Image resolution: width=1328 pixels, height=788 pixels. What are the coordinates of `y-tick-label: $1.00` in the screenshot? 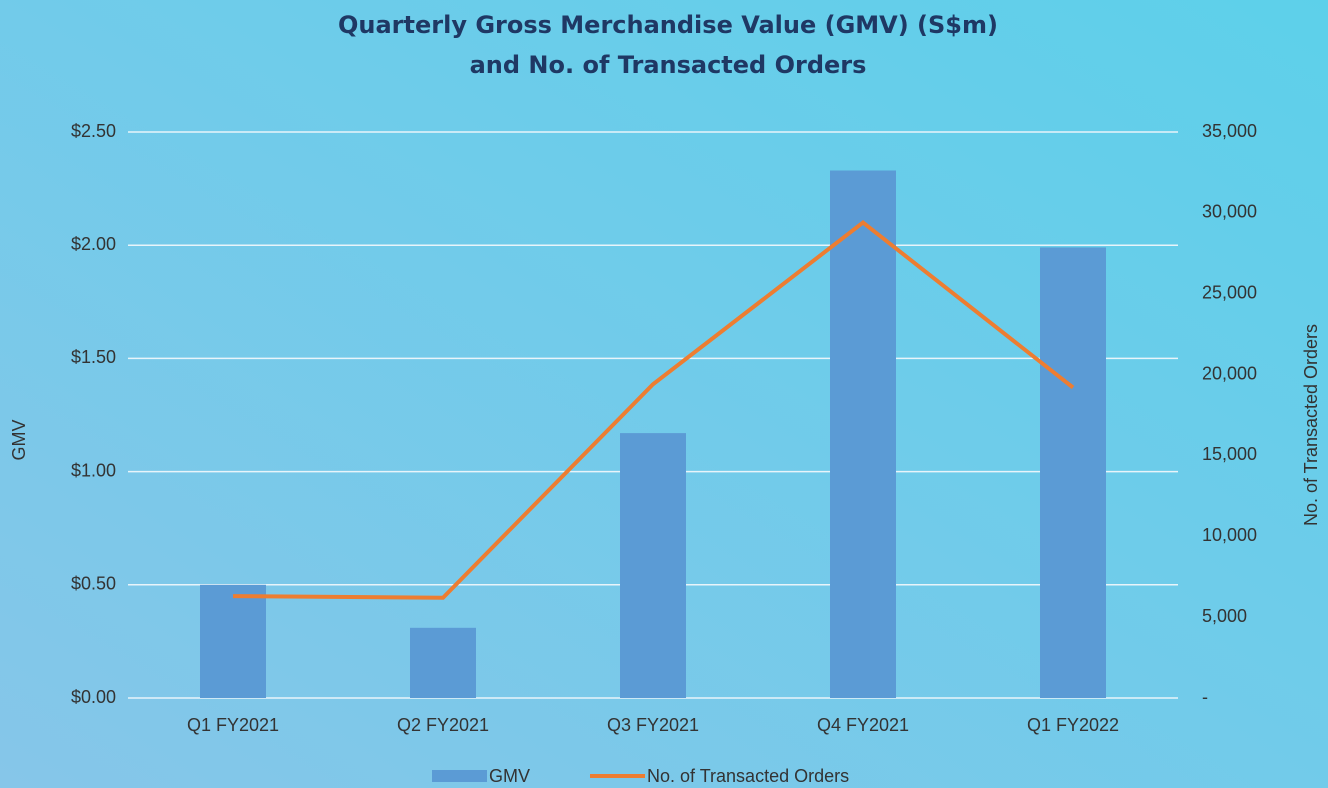 It's located at (93, 470).